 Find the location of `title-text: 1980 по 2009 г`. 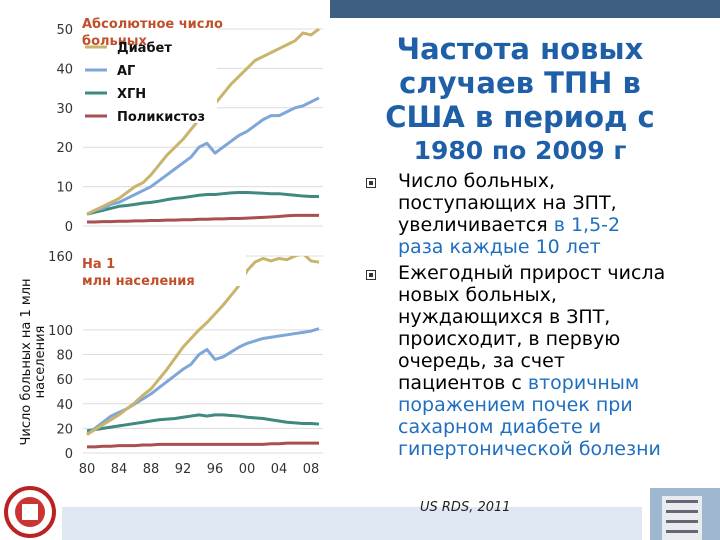

title-text: 1980 по 2009 г is located at coordinates (520, 150).